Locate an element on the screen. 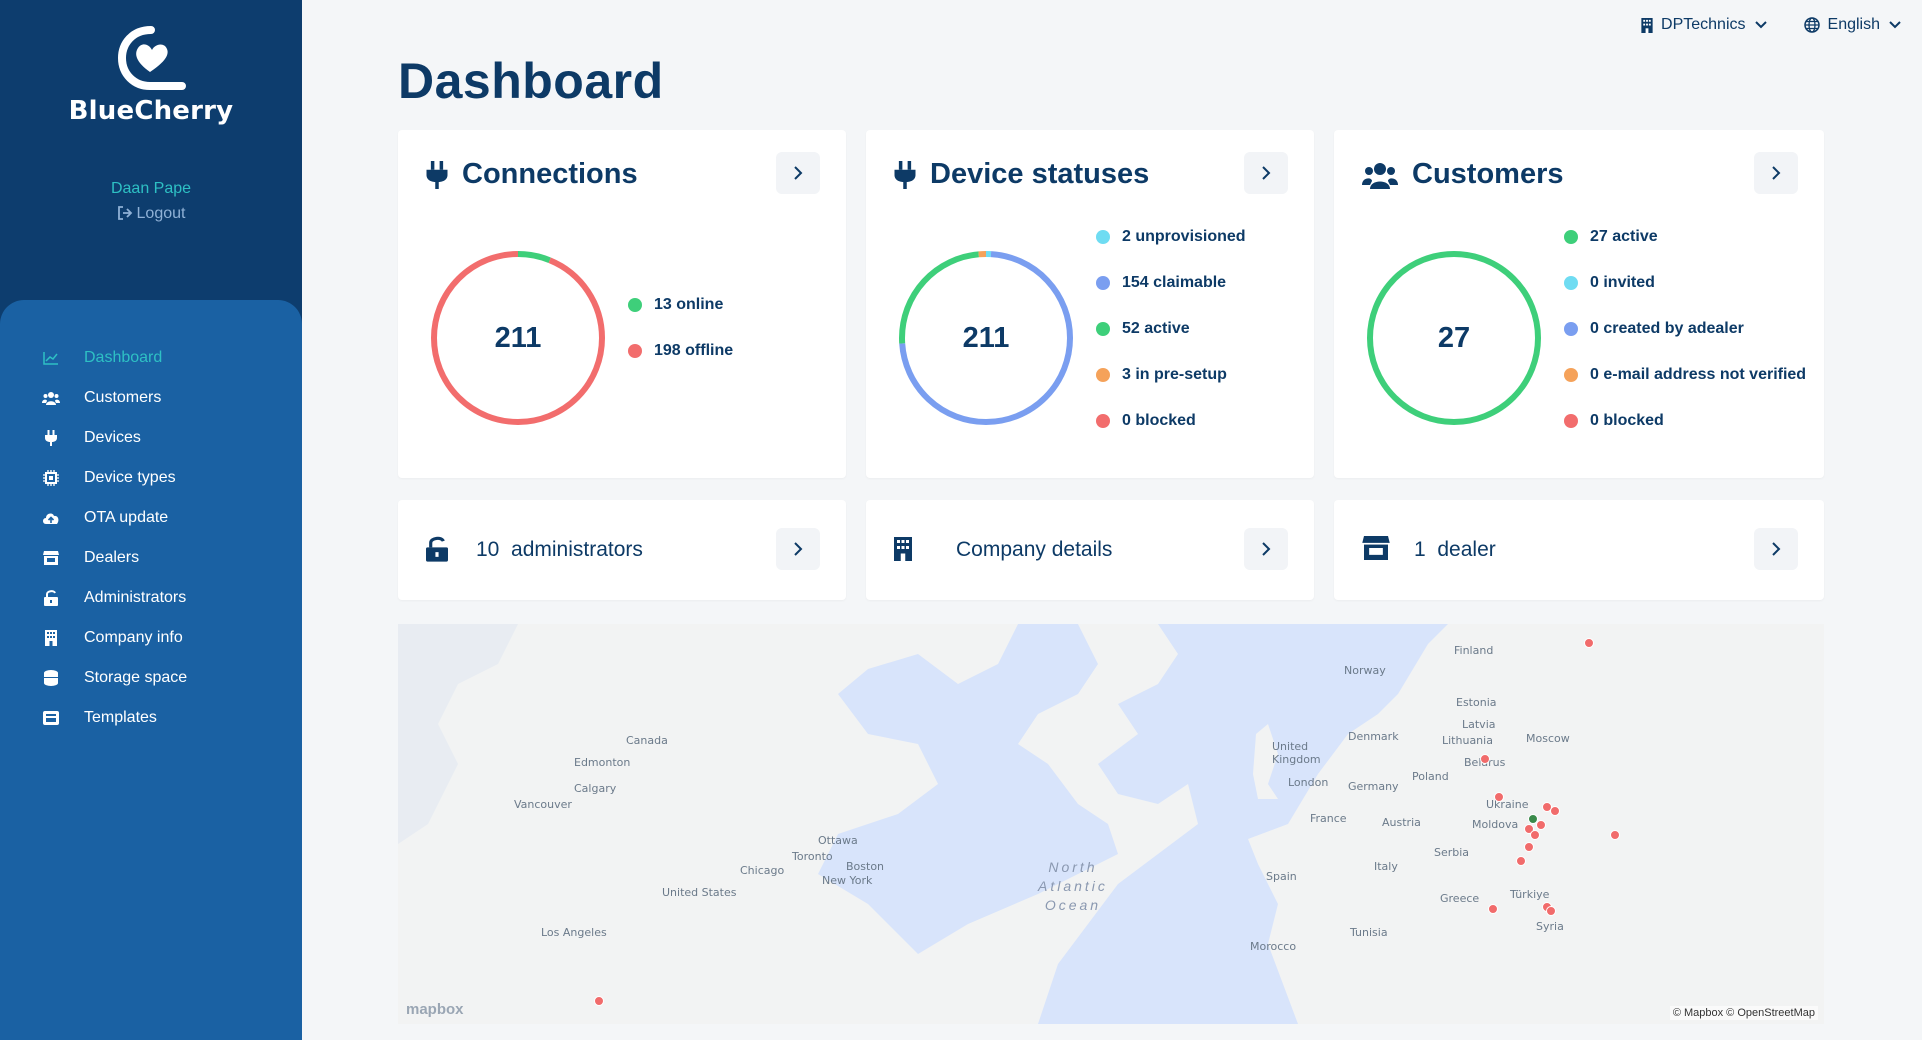  legend-label: 2 unprovisioned is located at coordinates (1184, 236).